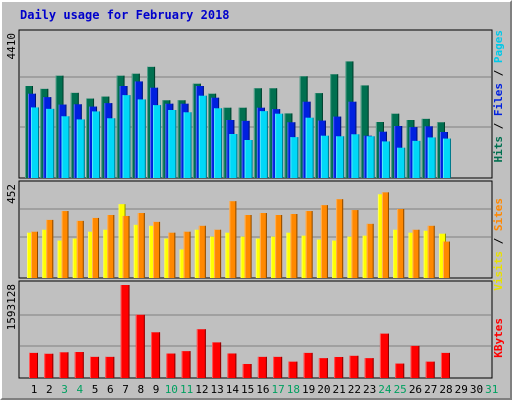  Describe the element at coordinates (337, 157) in the screenshot. I see `pages-bar-21-hi` at that location.